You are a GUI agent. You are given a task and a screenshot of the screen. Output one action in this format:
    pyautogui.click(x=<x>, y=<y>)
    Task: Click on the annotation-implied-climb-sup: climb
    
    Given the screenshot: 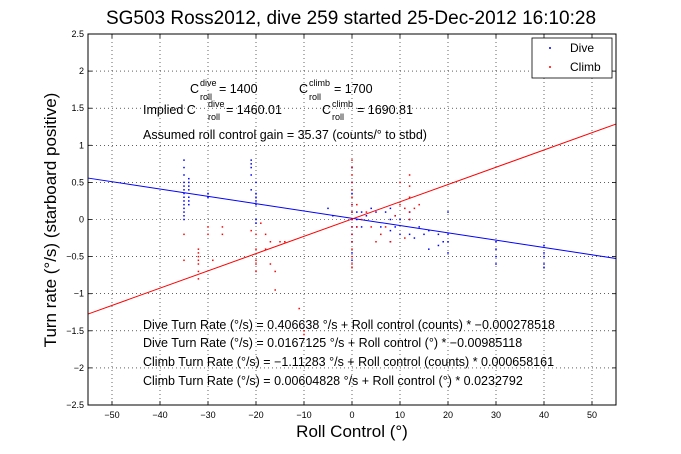 What is the action you would take?
    pyautogui.click(x=342, y=104)
    